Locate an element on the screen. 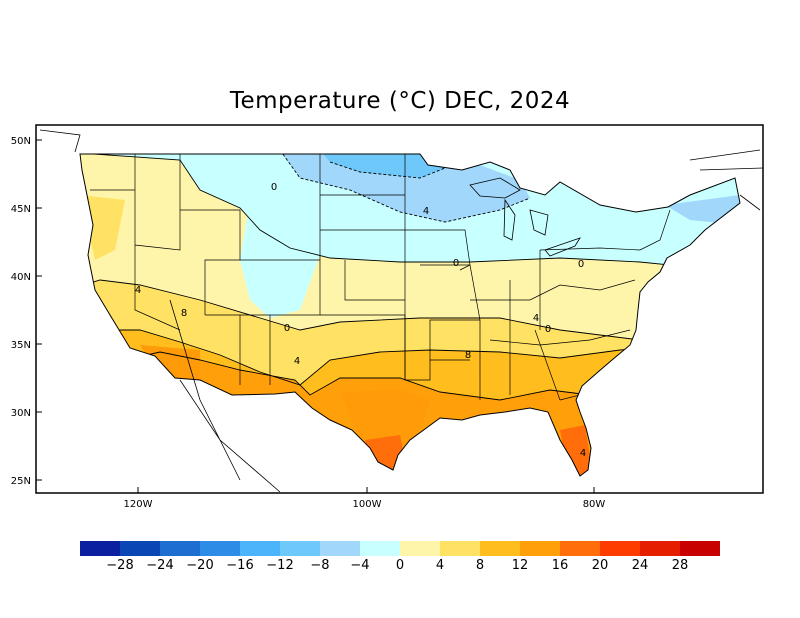 The width and height of the screenshot is (800, 618). lake-huron is located at coordinates (539, 222).